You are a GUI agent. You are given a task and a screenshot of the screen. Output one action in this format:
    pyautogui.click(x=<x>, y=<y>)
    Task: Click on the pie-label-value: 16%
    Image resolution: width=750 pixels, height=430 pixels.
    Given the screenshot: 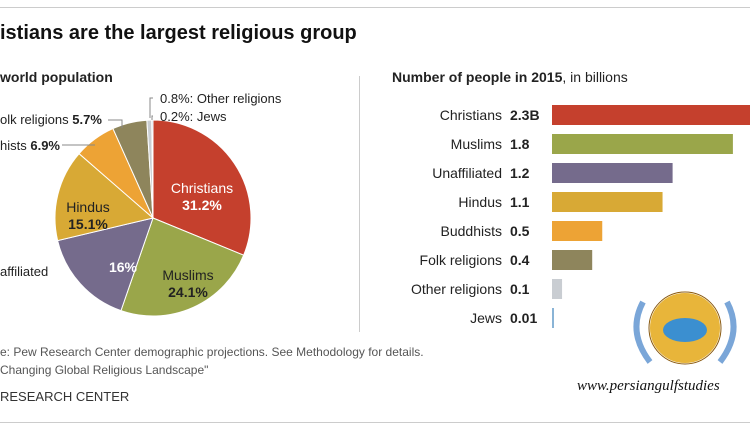 What is the action you would take?
    pyautogui.click(x=123, y=267)
    